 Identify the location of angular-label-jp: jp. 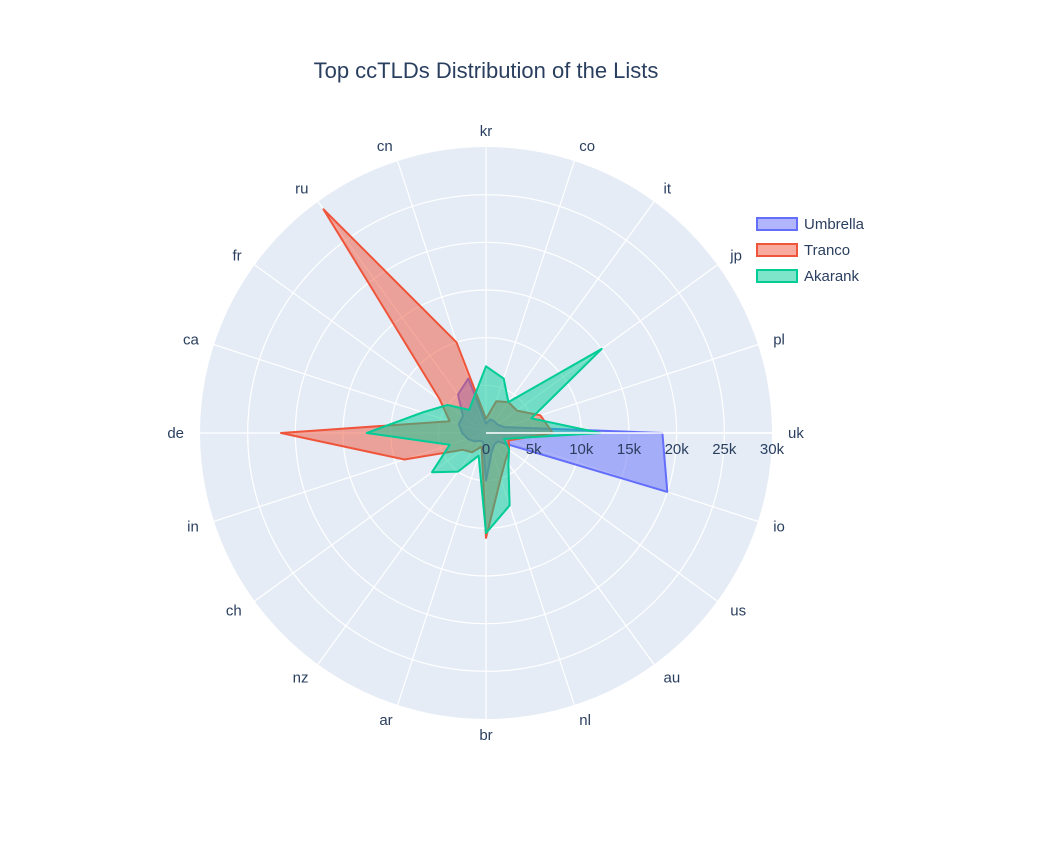
(735, 256).